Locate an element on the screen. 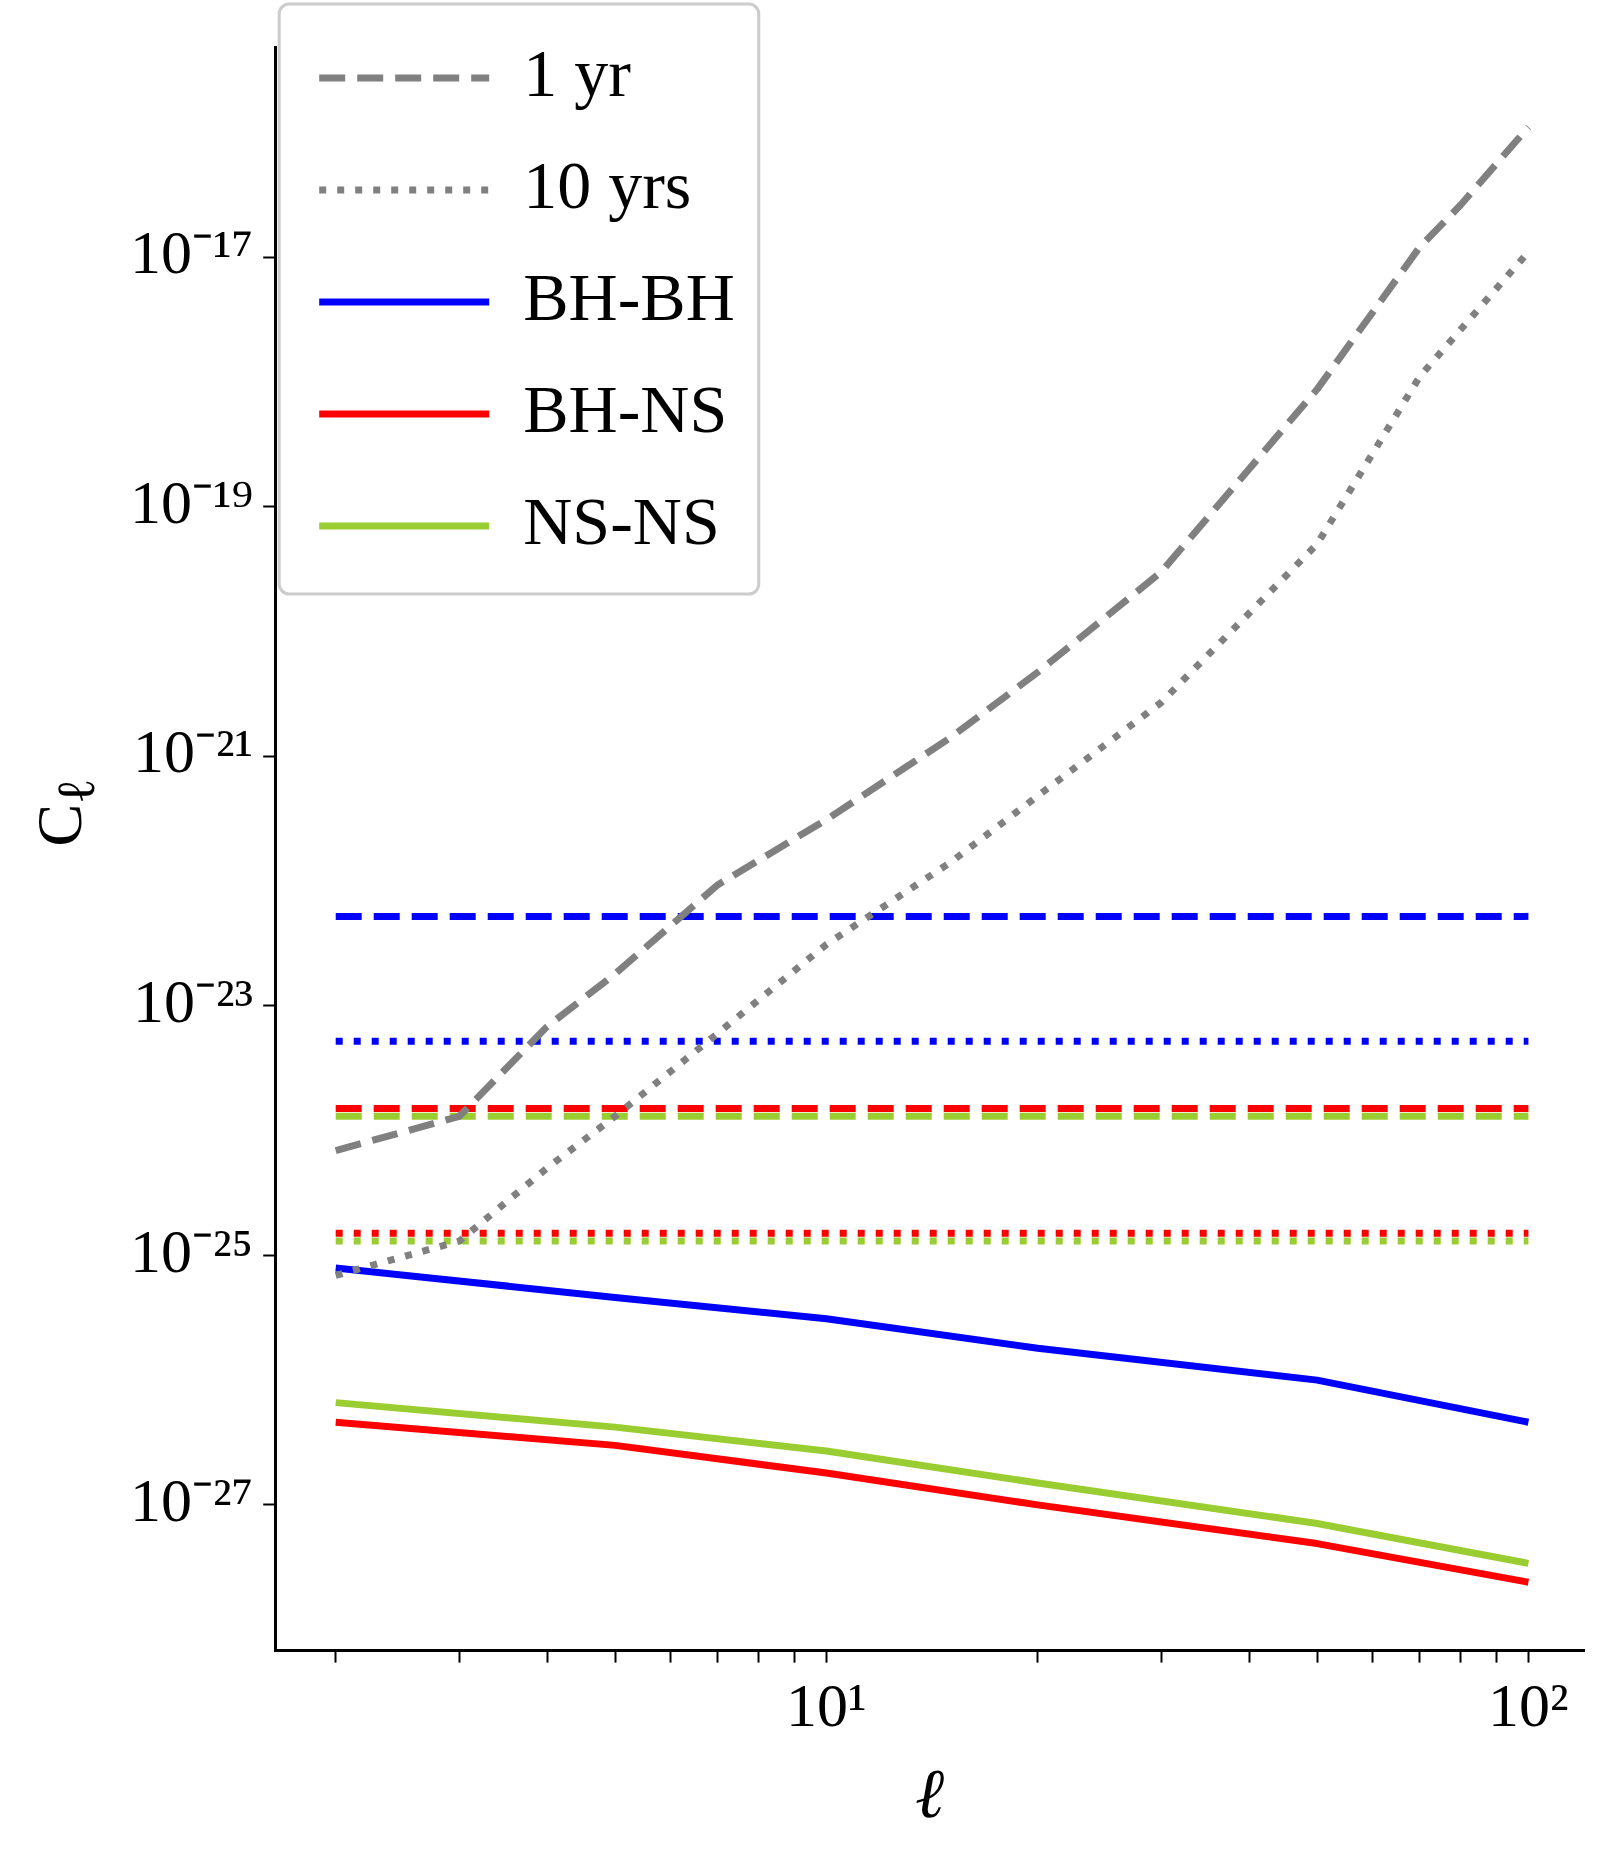 This screenshot has width=1624, height=1851. x-tick-label: 10¹ is located at coordinates (826, 1705).